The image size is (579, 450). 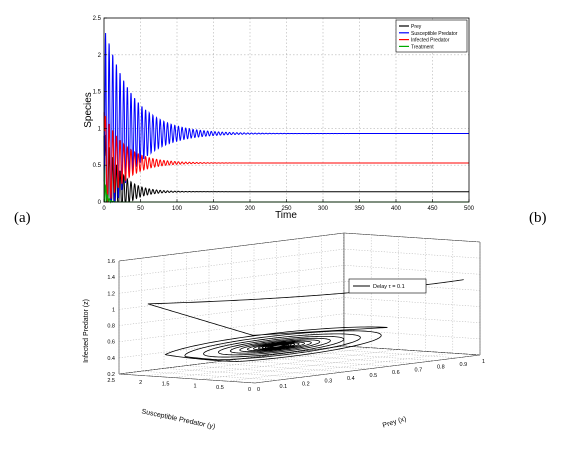 I want to click on x-tick-label: 500, so click(x=469, y=209).